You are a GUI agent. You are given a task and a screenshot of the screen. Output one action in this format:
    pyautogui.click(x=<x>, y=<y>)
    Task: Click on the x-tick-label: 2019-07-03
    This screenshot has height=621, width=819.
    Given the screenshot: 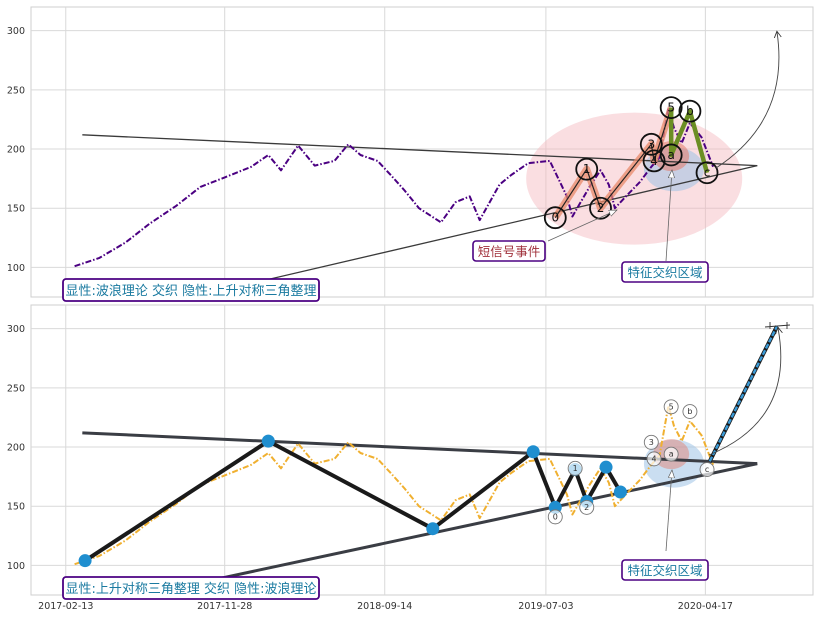 What is the action you would take?
    pyautogui.click(x=545, y=606)
    